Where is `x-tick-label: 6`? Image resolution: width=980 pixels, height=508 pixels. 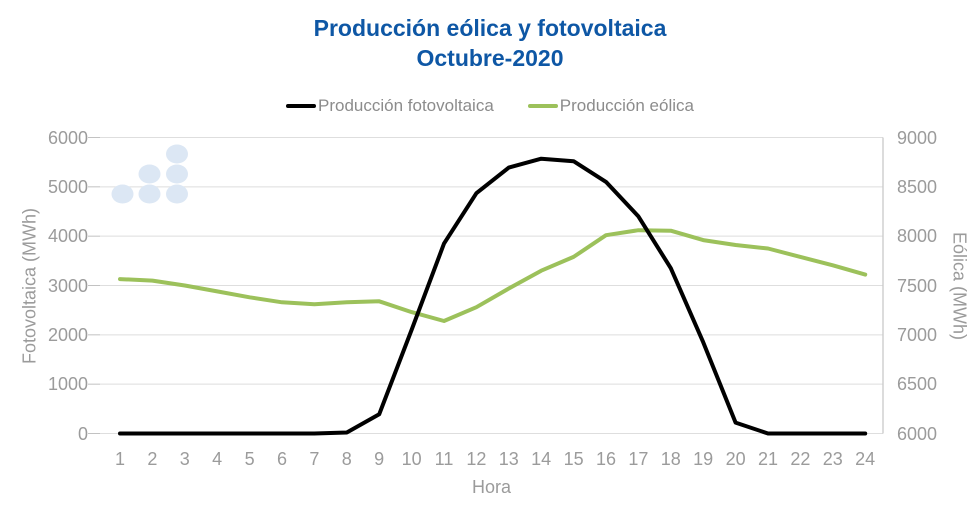 x-tick-label: 6 is located at coordinates (281, 459).